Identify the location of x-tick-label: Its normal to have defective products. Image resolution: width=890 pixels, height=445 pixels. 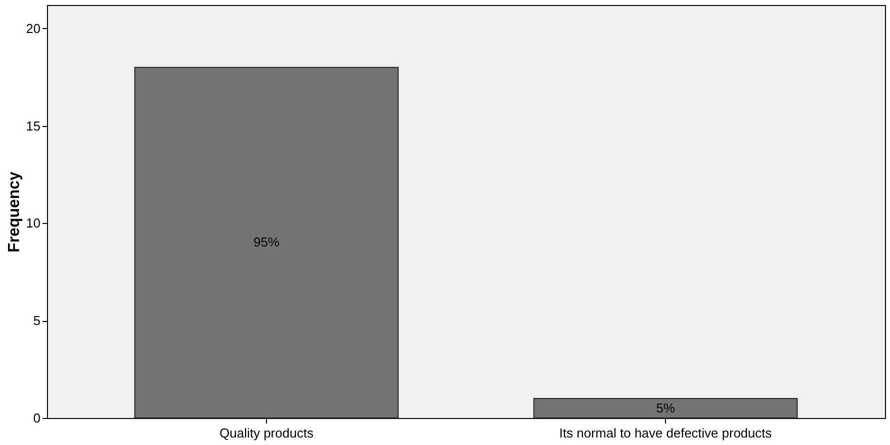
(665, 433).